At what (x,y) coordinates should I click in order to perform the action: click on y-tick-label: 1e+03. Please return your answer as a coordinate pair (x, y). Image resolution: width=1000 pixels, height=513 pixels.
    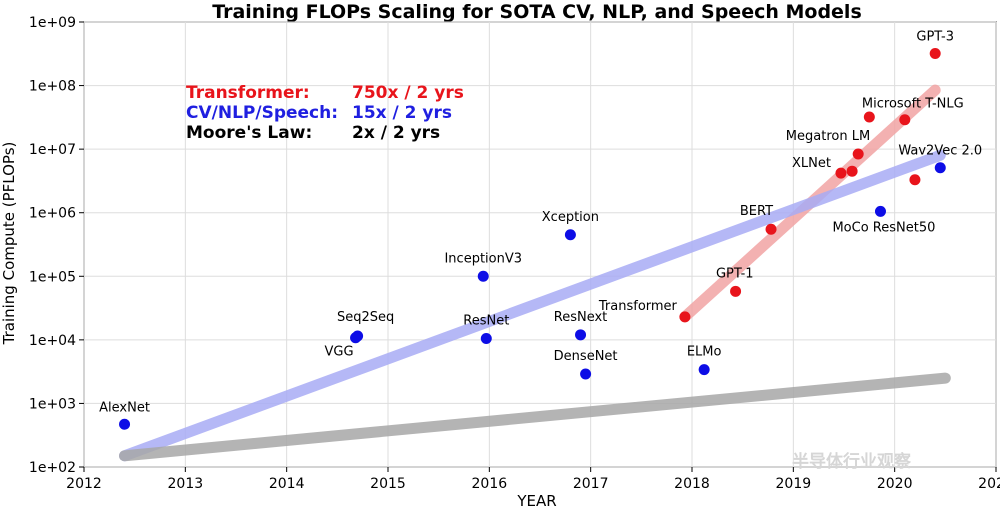
    Looking at the image, I should click on (52, 404).